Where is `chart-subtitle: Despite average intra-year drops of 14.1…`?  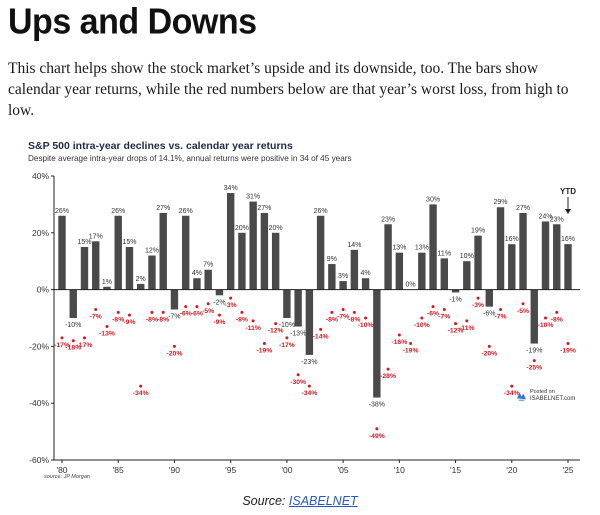 chart-subtitle: Despite average intra-year drops of 14.1… is located at coordinates (190, 158).